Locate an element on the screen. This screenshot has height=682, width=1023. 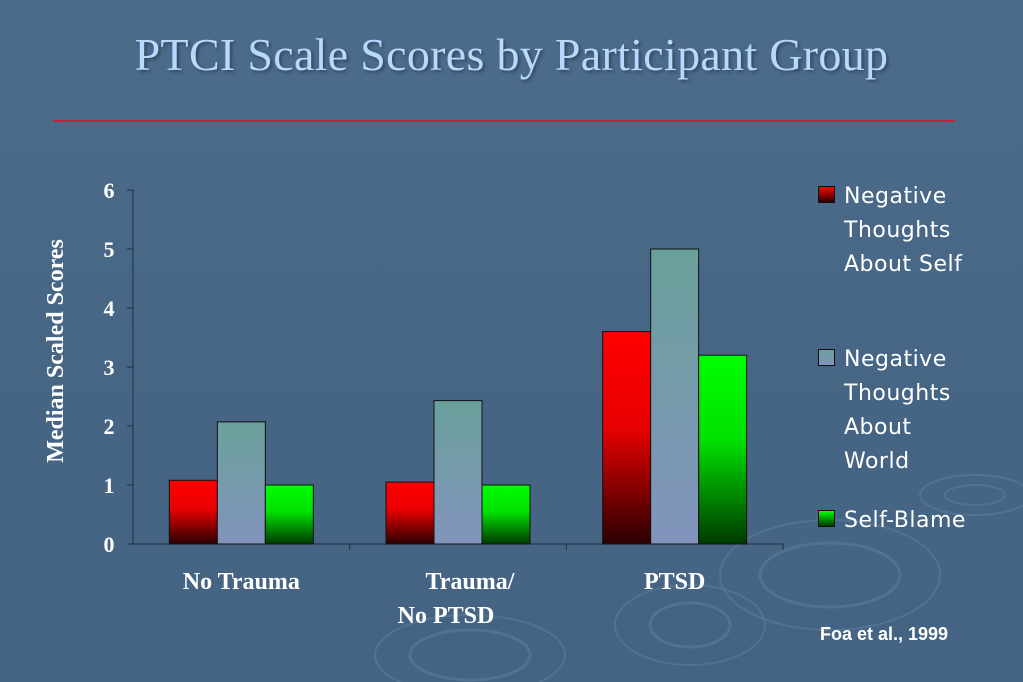
y-tick-label: 2 is located at coordinates (109, 426).